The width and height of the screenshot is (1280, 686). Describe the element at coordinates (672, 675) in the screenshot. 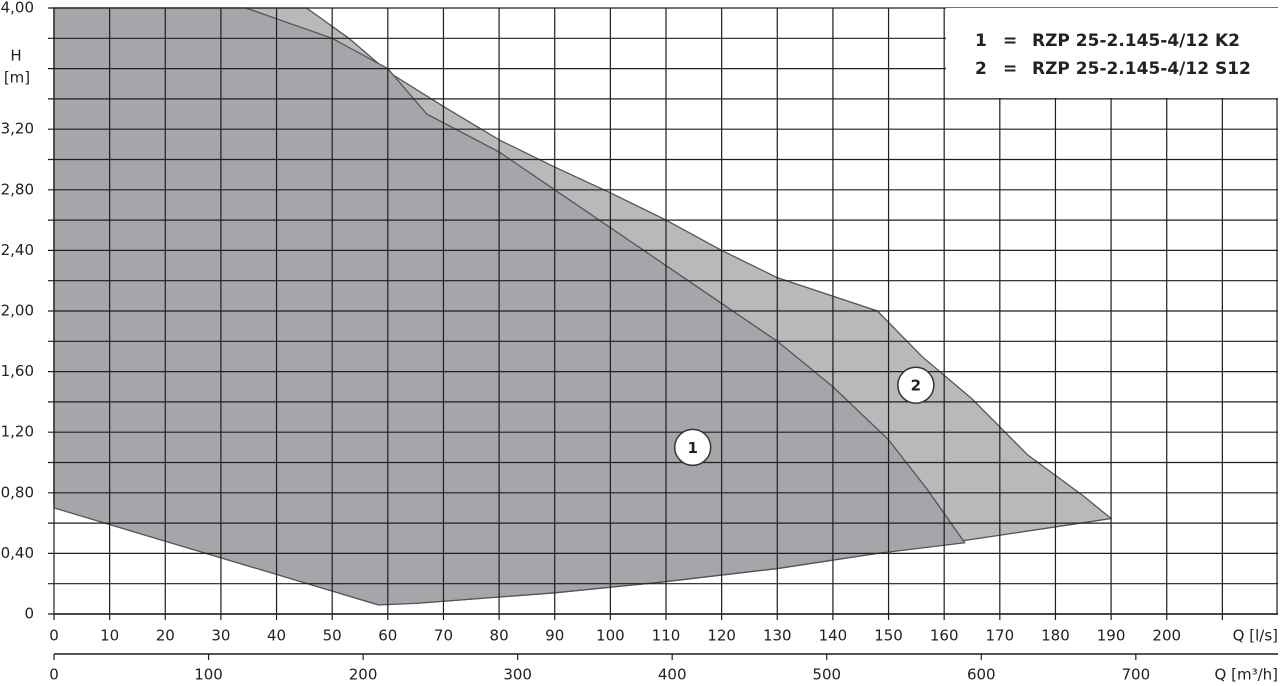

I see `x2-tick-label: 400` at that location.